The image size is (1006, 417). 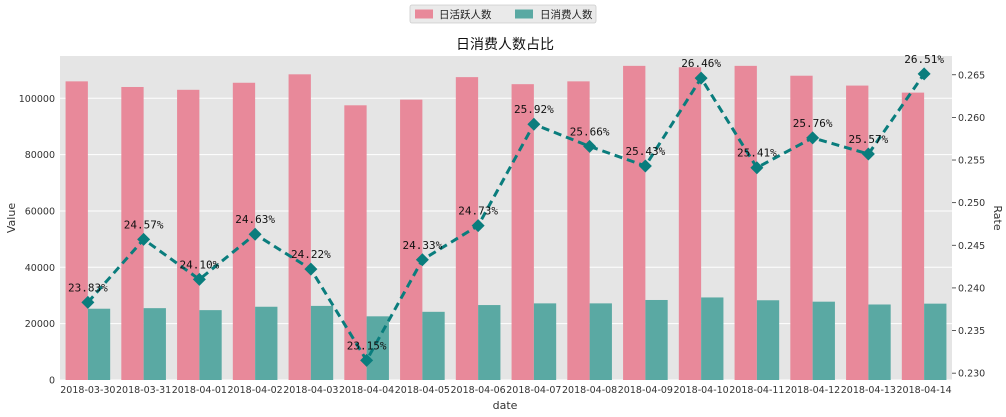 I want to click on legend-label-consuming-users: 日消费人数, so click(x=566, y=14).